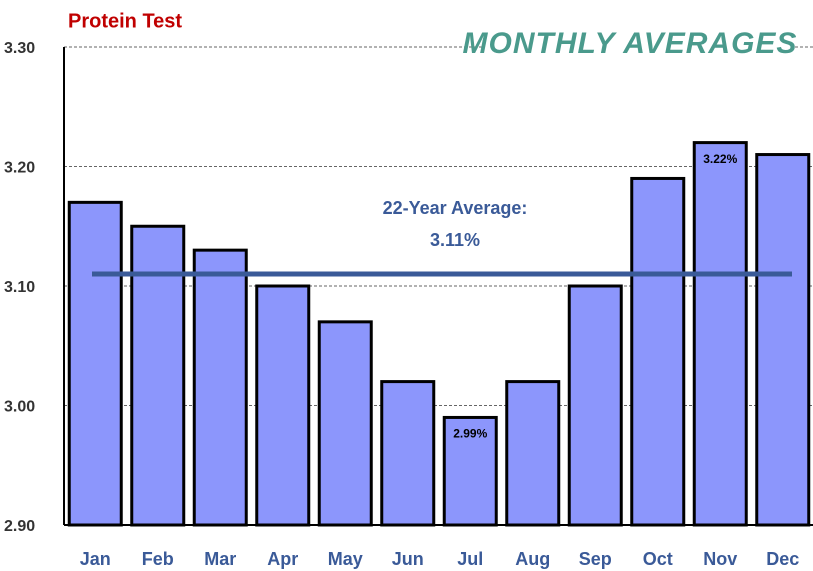  What do you see at coordinates (19, 168) in the screenshot?
I see `y-tick-label: 3.20` at bounding box center [19, 168].